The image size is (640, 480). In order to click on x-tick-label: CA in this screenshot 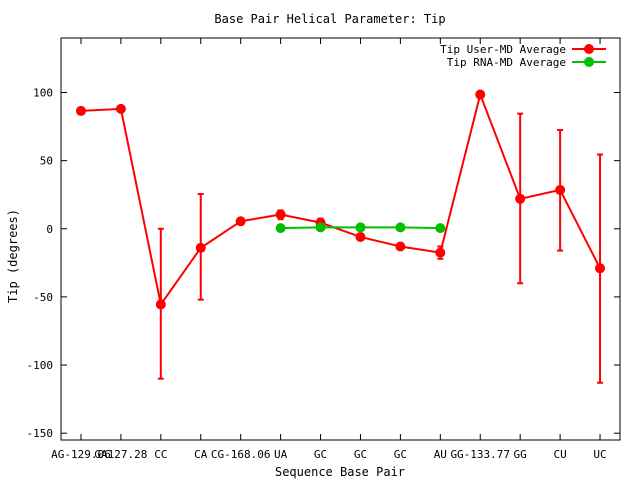, I will do `click(201, 454)`.